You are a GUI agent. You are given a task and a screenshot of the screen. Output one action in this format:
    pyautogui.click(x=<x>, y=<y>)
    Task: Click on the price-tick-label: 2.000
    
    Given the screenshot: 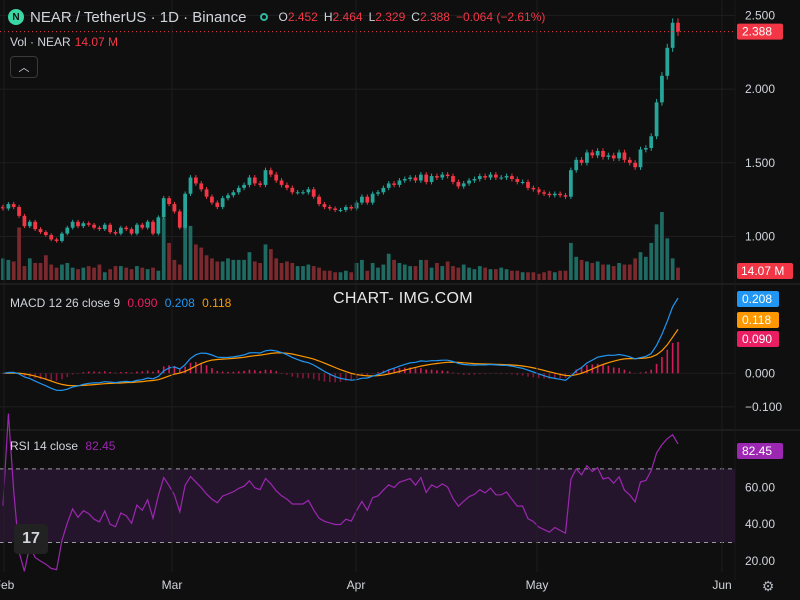 What is the action you would take?
    pyautogui.click(x=760, y=89)
    